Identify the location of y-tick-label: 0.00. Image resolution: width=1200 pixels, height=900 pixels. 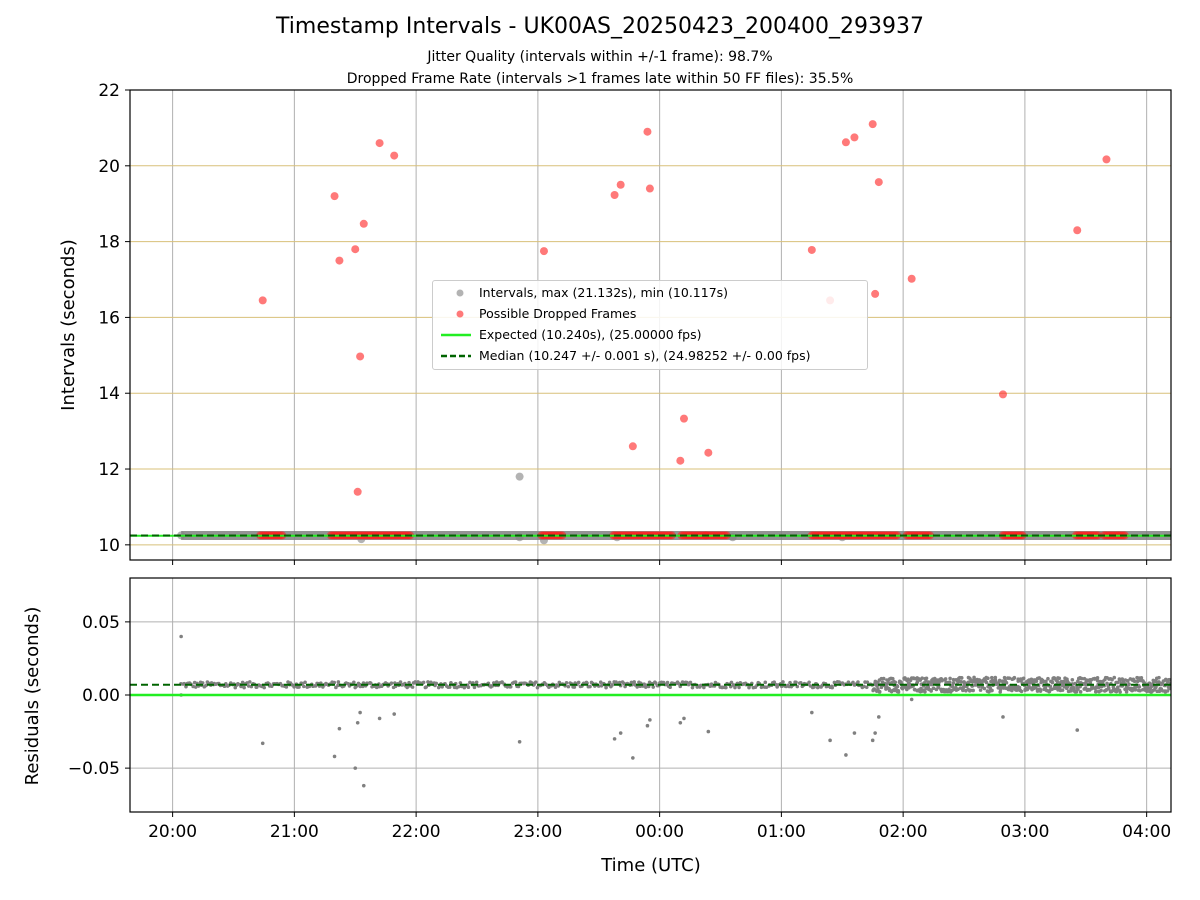
(101, 696).